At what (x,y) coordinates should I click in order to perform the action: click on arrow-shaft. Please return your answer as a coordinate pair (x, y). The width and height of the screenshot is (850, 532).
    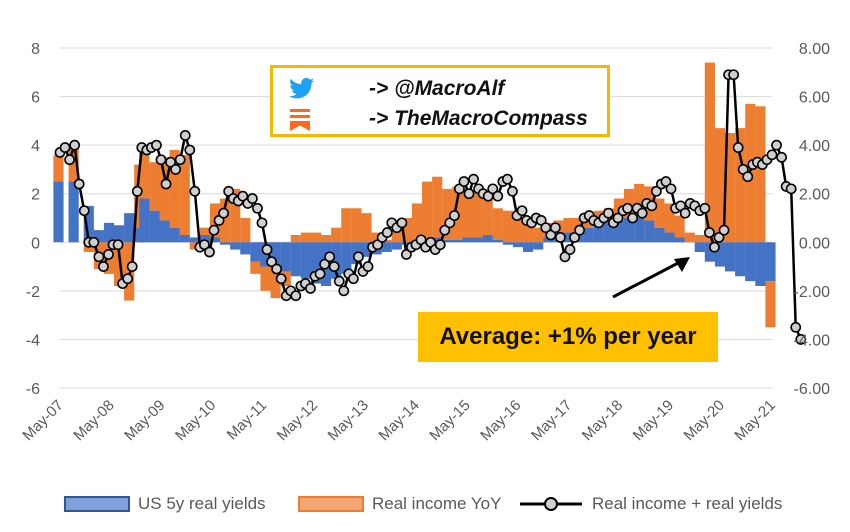
    Looking at the image, I should click on (646, 279).